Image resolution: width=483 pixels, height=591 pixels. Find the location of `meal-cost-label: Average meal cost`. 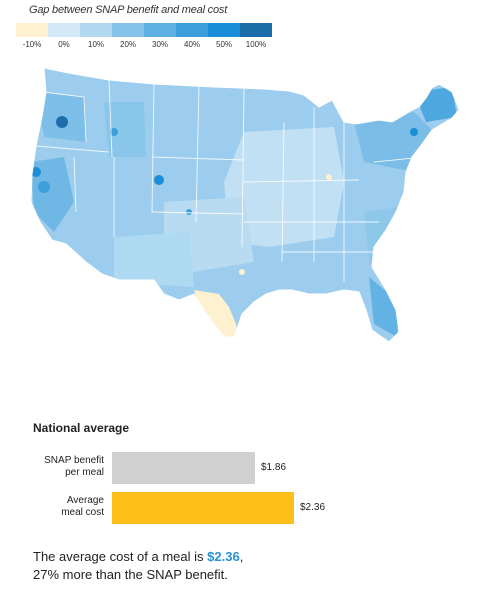

meal-cost-label: Average meal cost is located at coordinates (62, 507).